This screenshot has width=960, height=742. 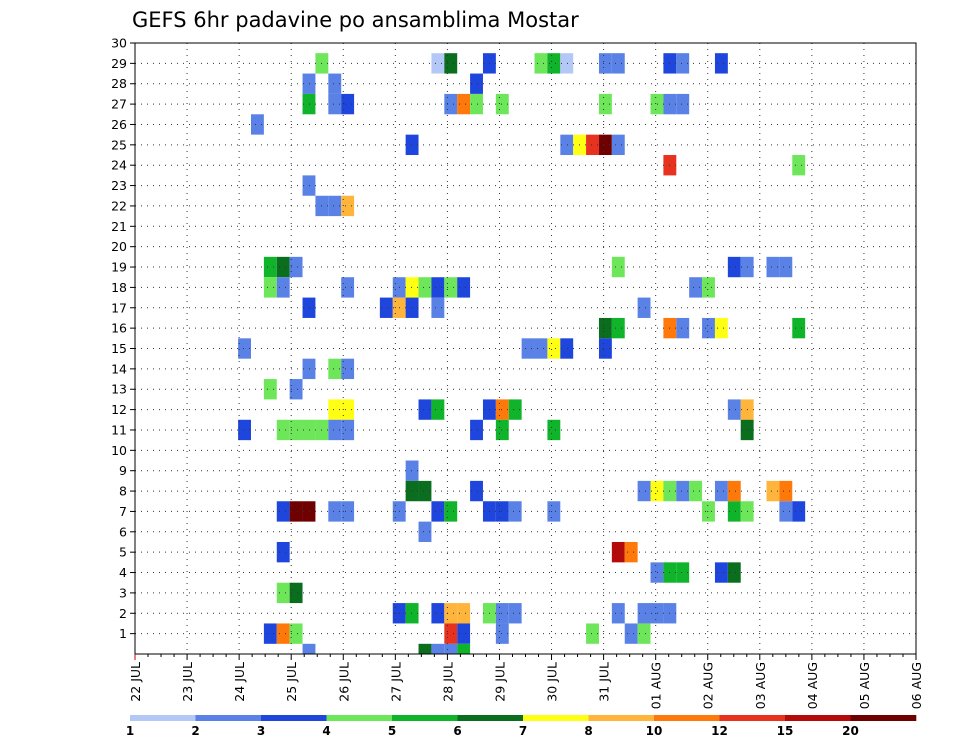 What do you see at coordinates (119, 104) in the screenshot?
I see `y-tick-label: 27` at bounding box center [119, 104].